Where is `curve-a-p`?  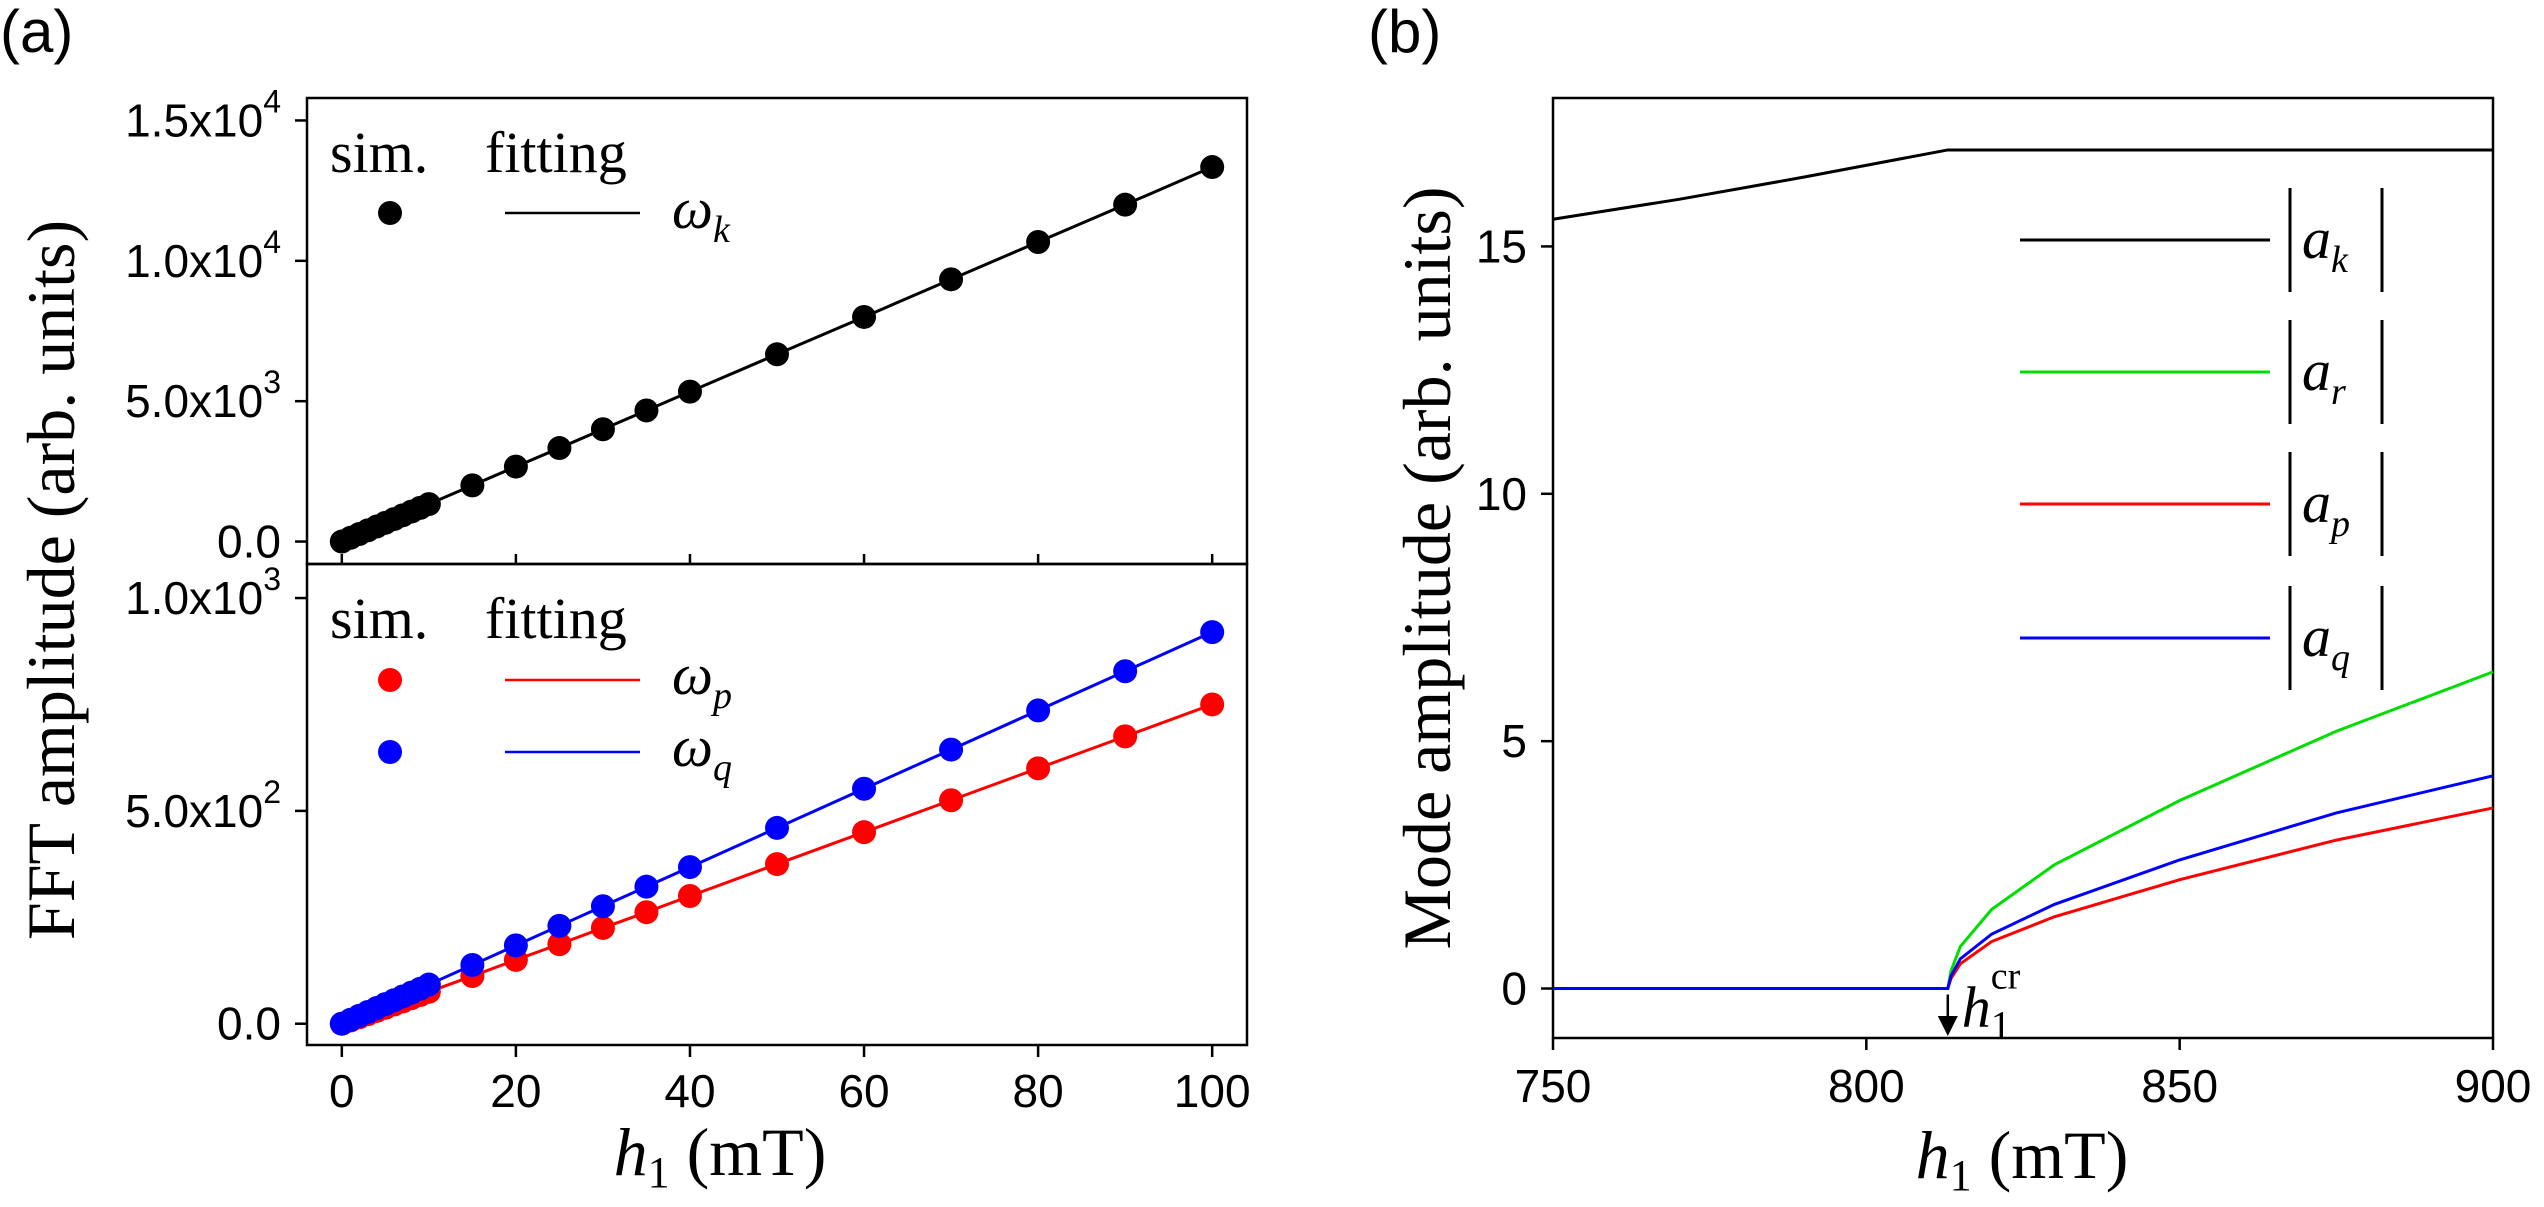
curve-a-p is located at coordinates (2023, 898).